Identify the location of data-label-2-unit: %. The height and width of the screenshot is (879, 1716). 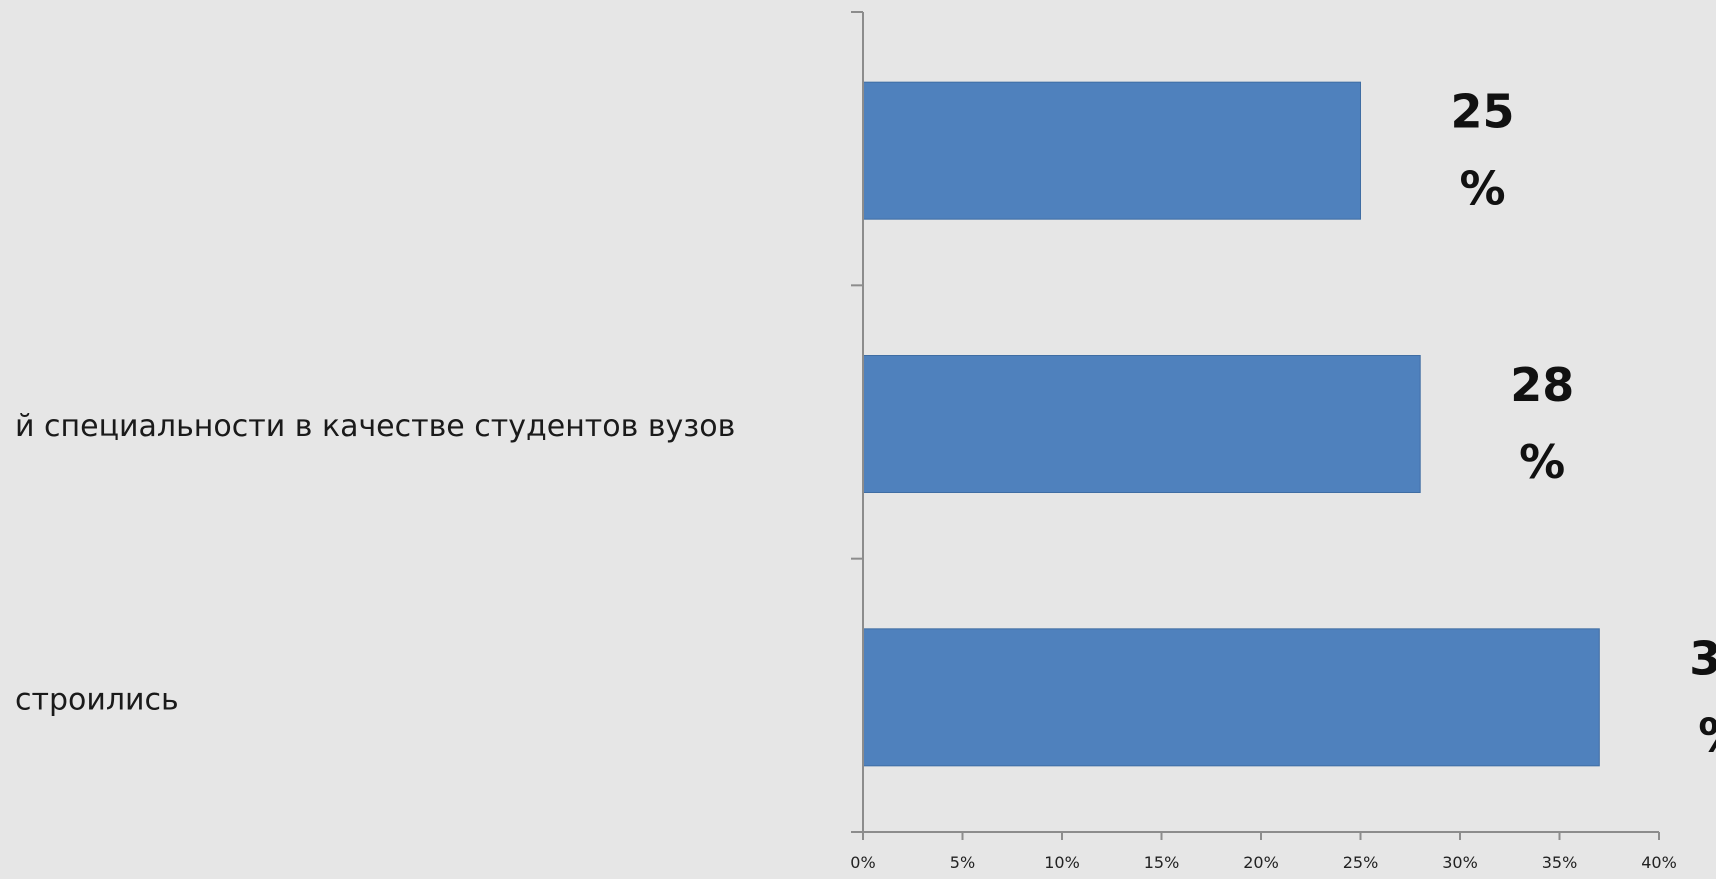
(1542, 462).